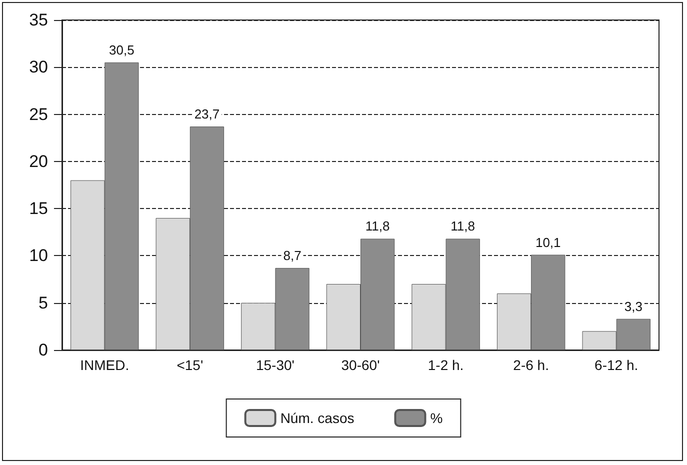 The image size is (687, 465). I want to click on y-tick-label: 25, so click(38, 114).